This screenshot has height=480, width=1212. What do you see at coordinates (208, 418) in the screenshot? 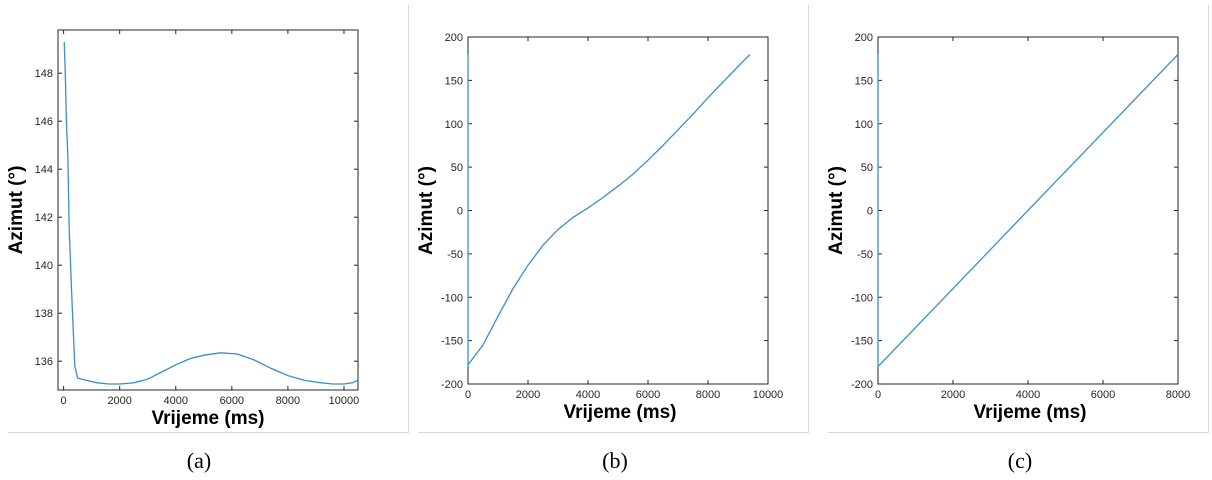
I see `x-axis-label-a: Vrijeme (ms)` at bounding box center [208, 418].